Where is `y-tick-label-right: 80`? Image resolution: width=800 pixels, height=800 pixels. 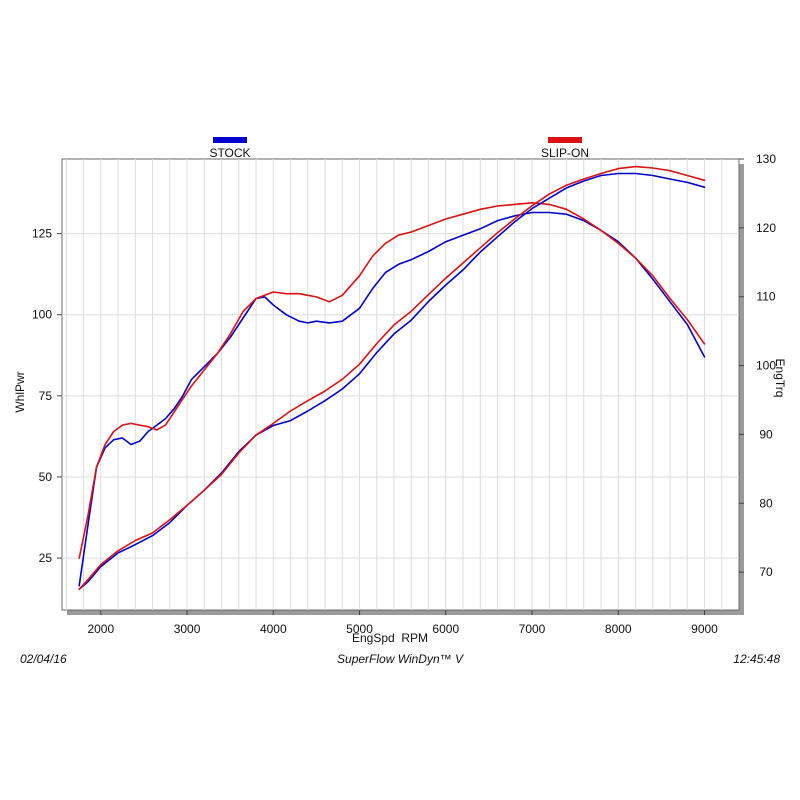 y-tick-label-right: 80 is located at coordinates (766, 503).